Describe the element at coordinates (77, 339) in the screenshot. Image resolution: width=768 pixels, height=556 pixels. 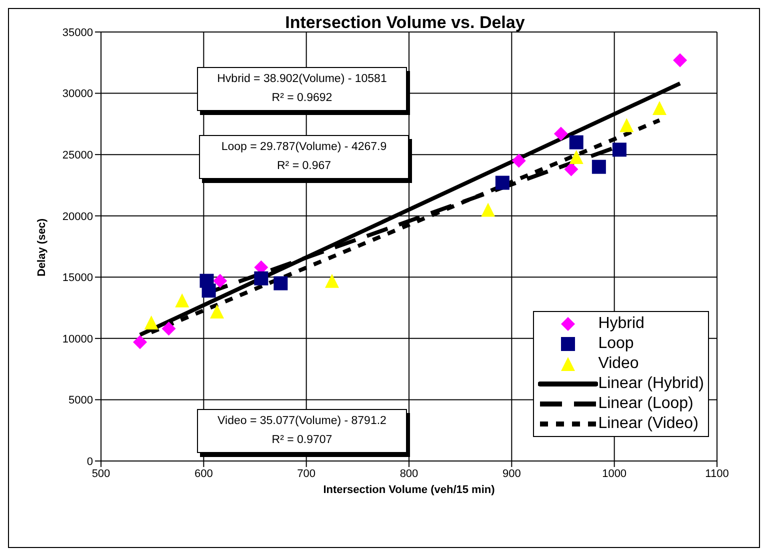
I see `y-tick-label: 10000` at that location.